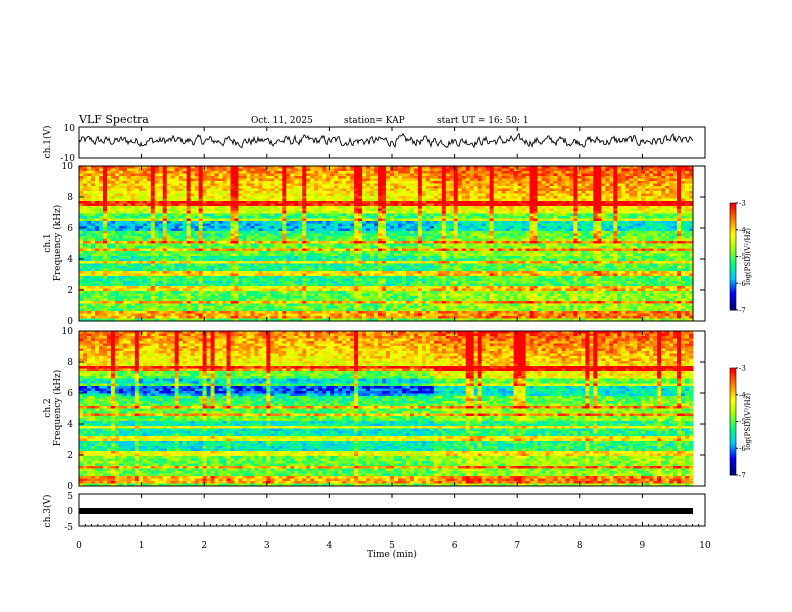  I want to click on xtick-label: 2, so click(204, 546).